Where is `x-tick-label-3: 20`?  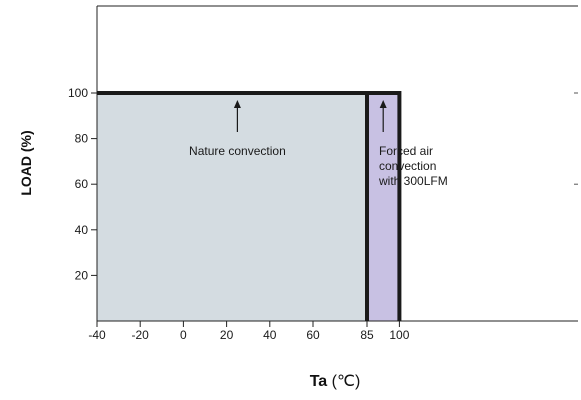 x-tick-label-3: 20 is located at coordinates (227, 335).